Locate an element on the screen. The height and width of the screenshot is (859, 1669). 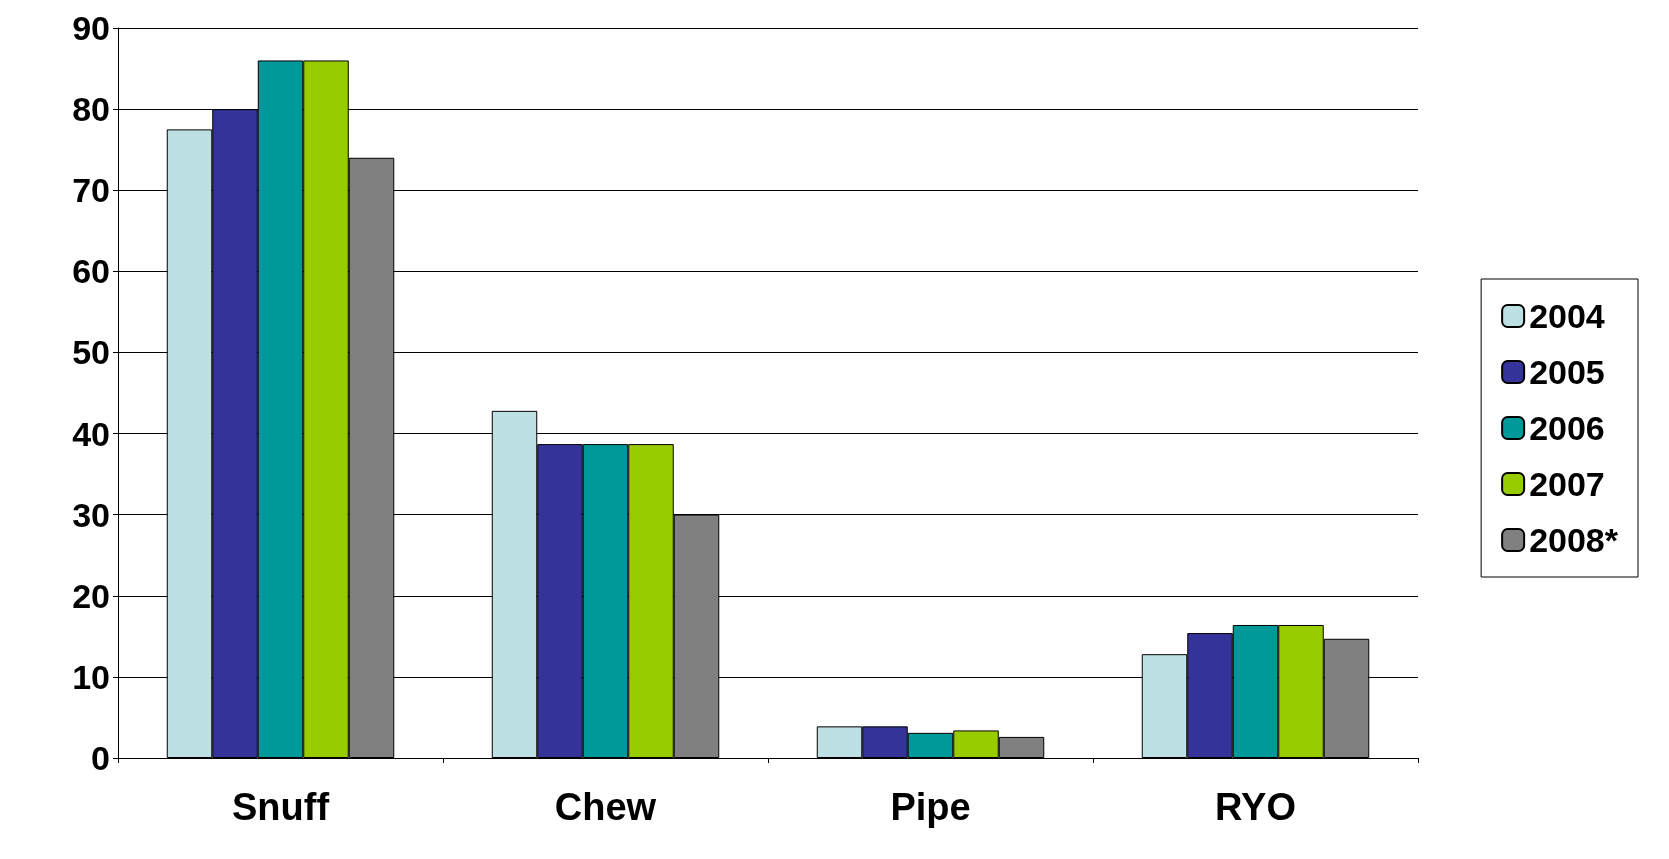
y-tick-label: 90 is located at coordinates (91, 28).